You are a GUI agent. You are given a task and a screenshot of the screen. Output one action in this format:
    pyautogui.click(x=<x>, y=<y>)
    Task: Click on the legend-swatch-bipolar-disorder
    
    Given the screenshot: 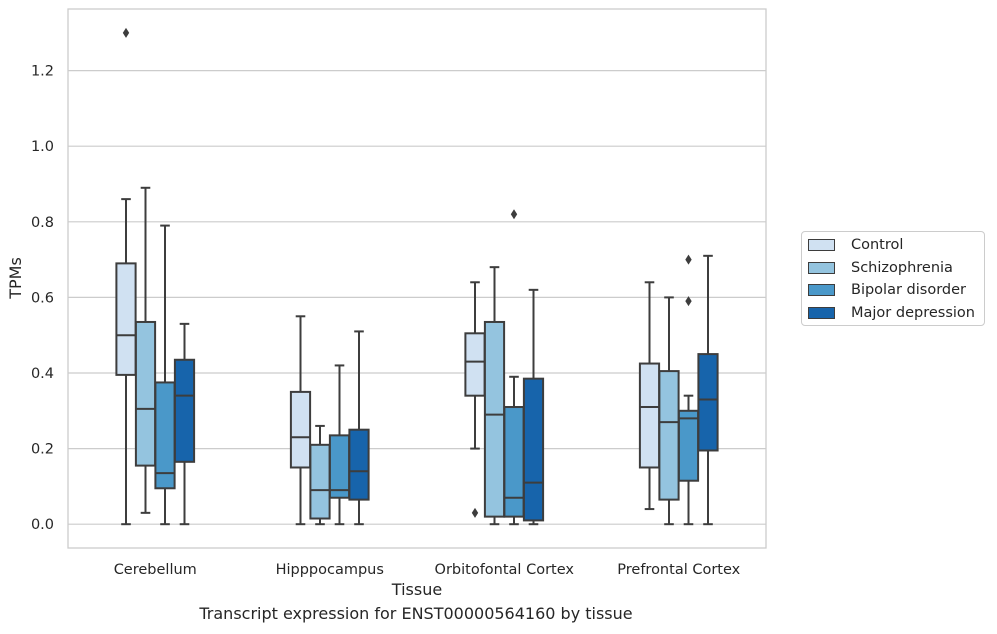 What is the action you would take?
    pyautogui.click(x=821, y=290)
    